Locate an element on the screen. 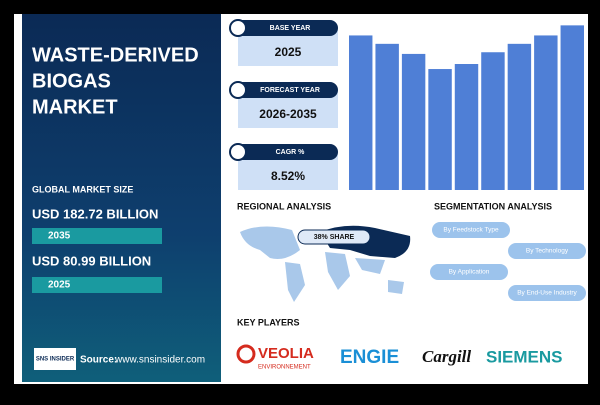 This screenshot has height=405, width=600. segment-label: By Application is located at coordinates (469, 272).